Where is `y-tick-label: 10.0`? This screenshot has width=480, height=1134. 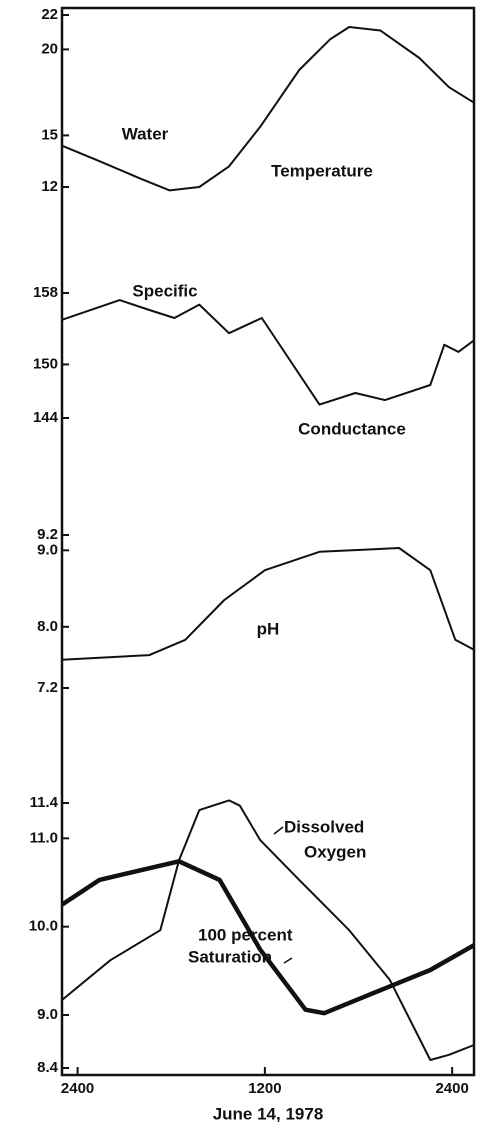 y-tick-label: 10.0 is located at coordinates (43, 926).